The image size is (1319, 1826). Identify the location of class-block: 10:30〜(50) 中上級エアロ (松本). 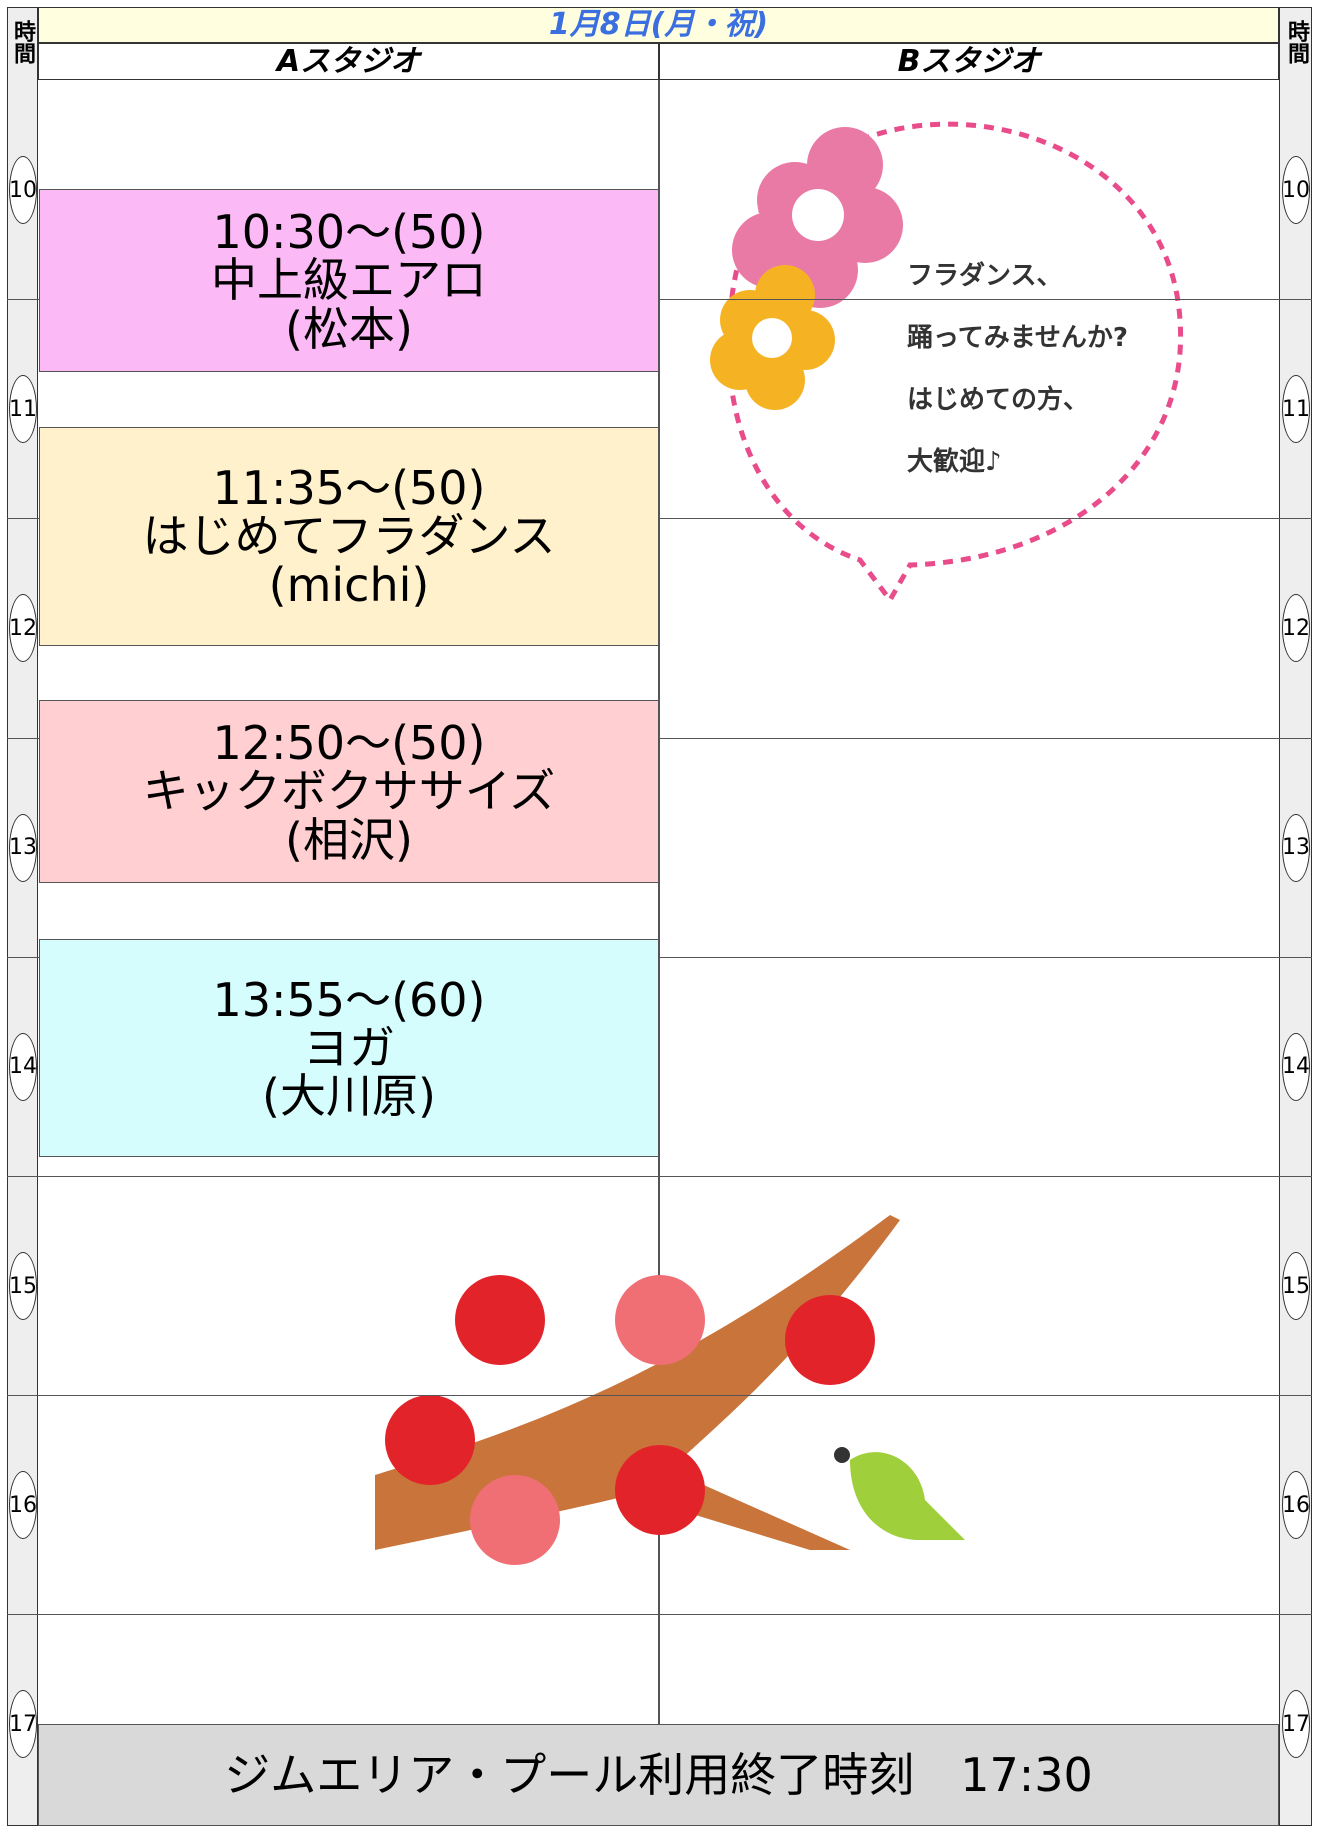
(349, 280).